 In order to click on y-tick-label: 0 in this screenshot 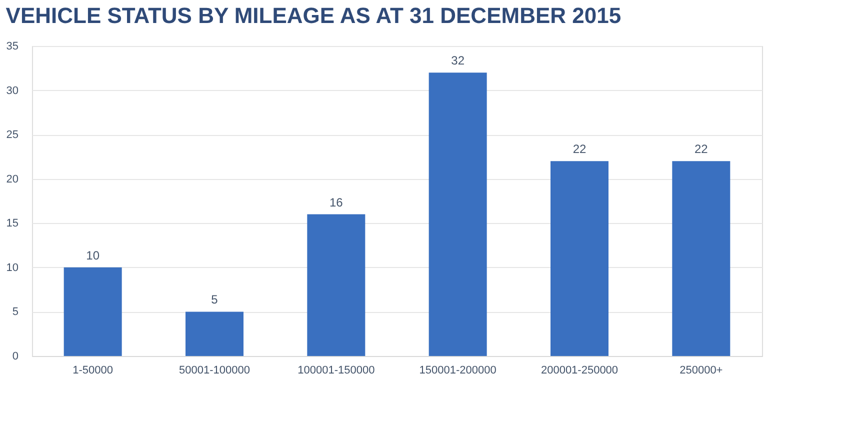, I will do `click(15, 356)`.